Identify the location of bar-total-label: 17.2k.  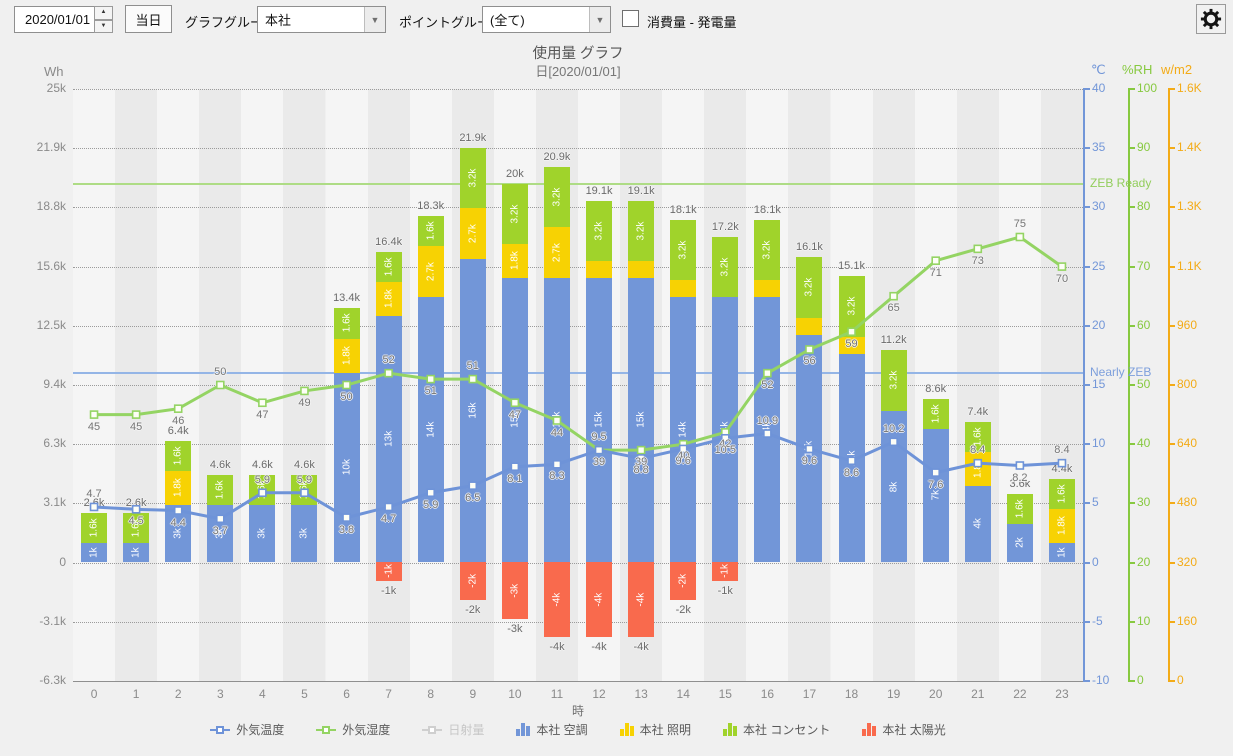
(725, 226).